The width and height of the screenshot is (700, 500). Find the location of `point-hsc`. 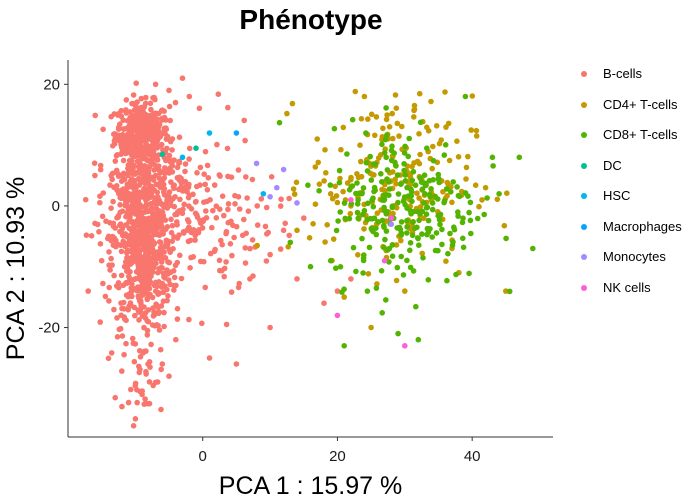

point-hsc is located at coordinates (182, 157).